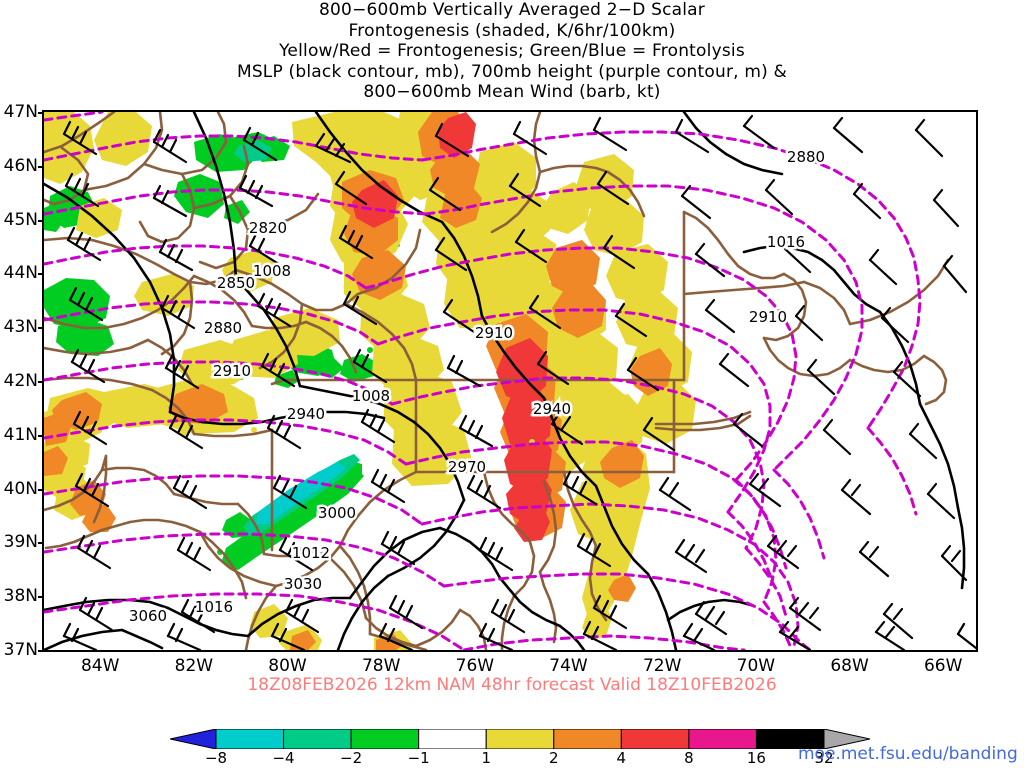  I want to click on lat-tick-label: 45N, so click(20, 219).